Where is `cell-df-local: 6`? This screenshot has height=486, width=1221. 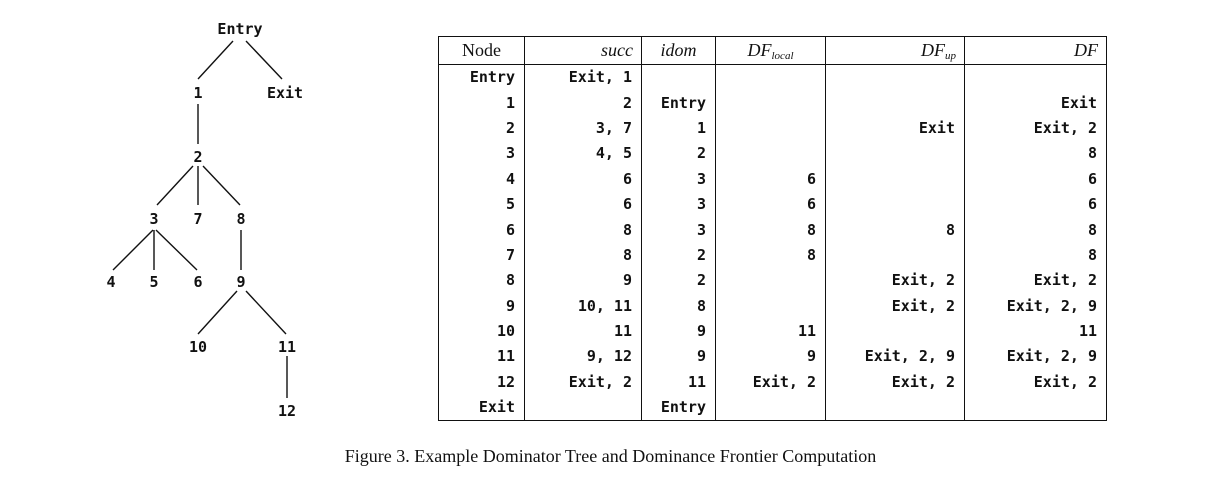 cell-df-local: 6 is located at coordinates (770, 179).